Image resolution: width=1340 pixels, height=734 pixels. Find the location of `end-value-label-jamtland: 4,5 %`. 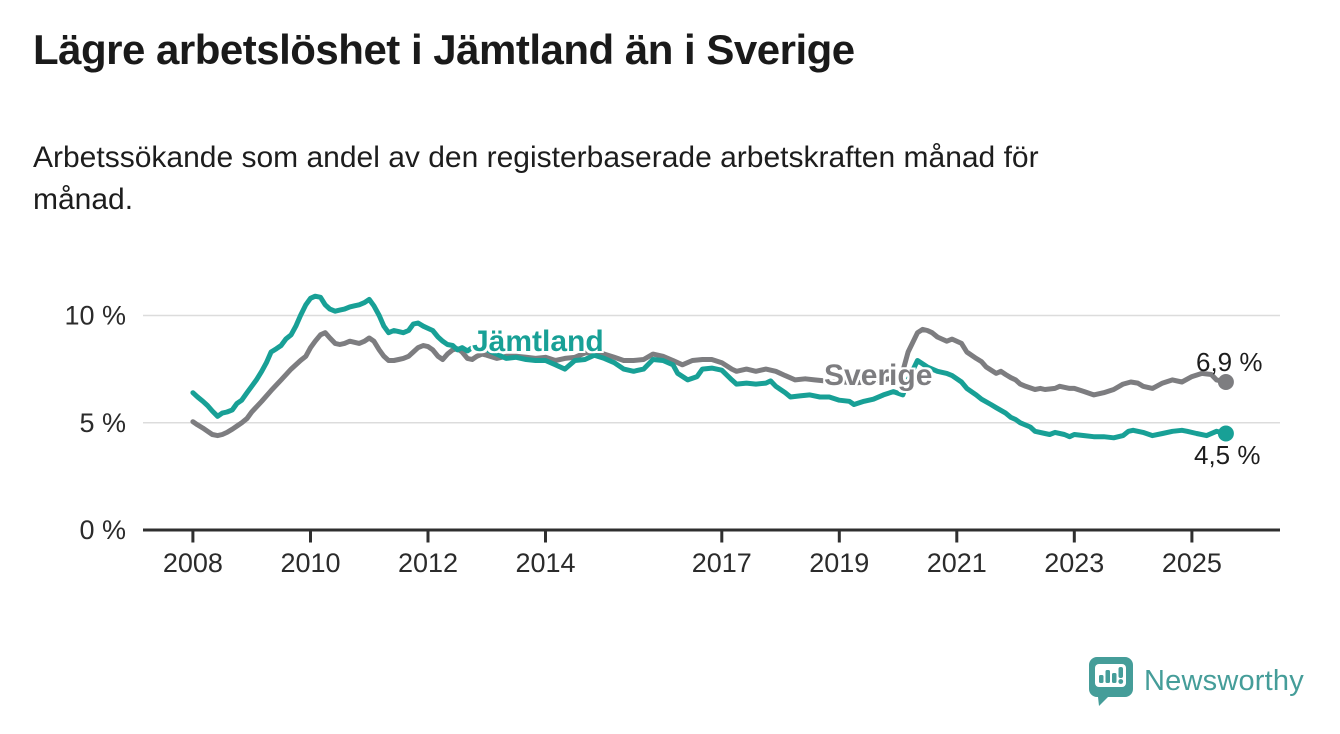

end-value-label-jamtland: 4,5 % is located at coordinates (1227, 455).